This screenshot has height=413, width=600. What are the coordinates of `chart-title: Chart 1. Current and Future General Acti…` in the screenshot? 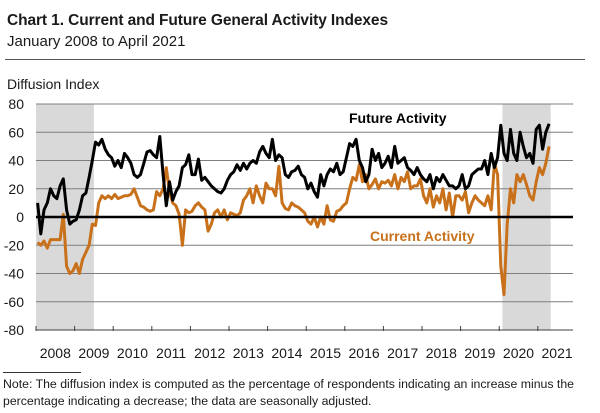 It's located at (197, 20).